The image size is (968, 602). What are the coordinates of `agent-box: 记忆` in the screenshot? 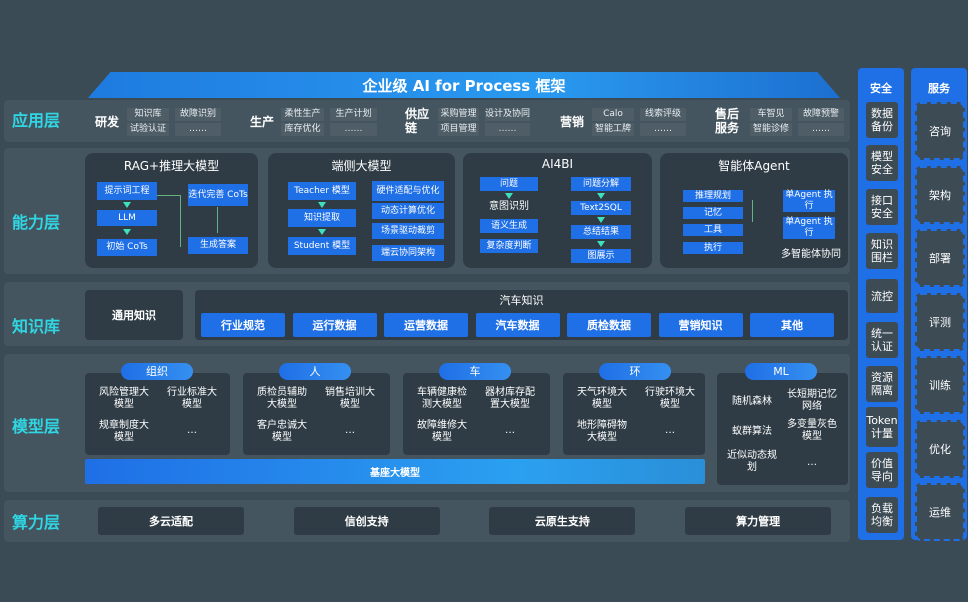 It's located at (713, 213).